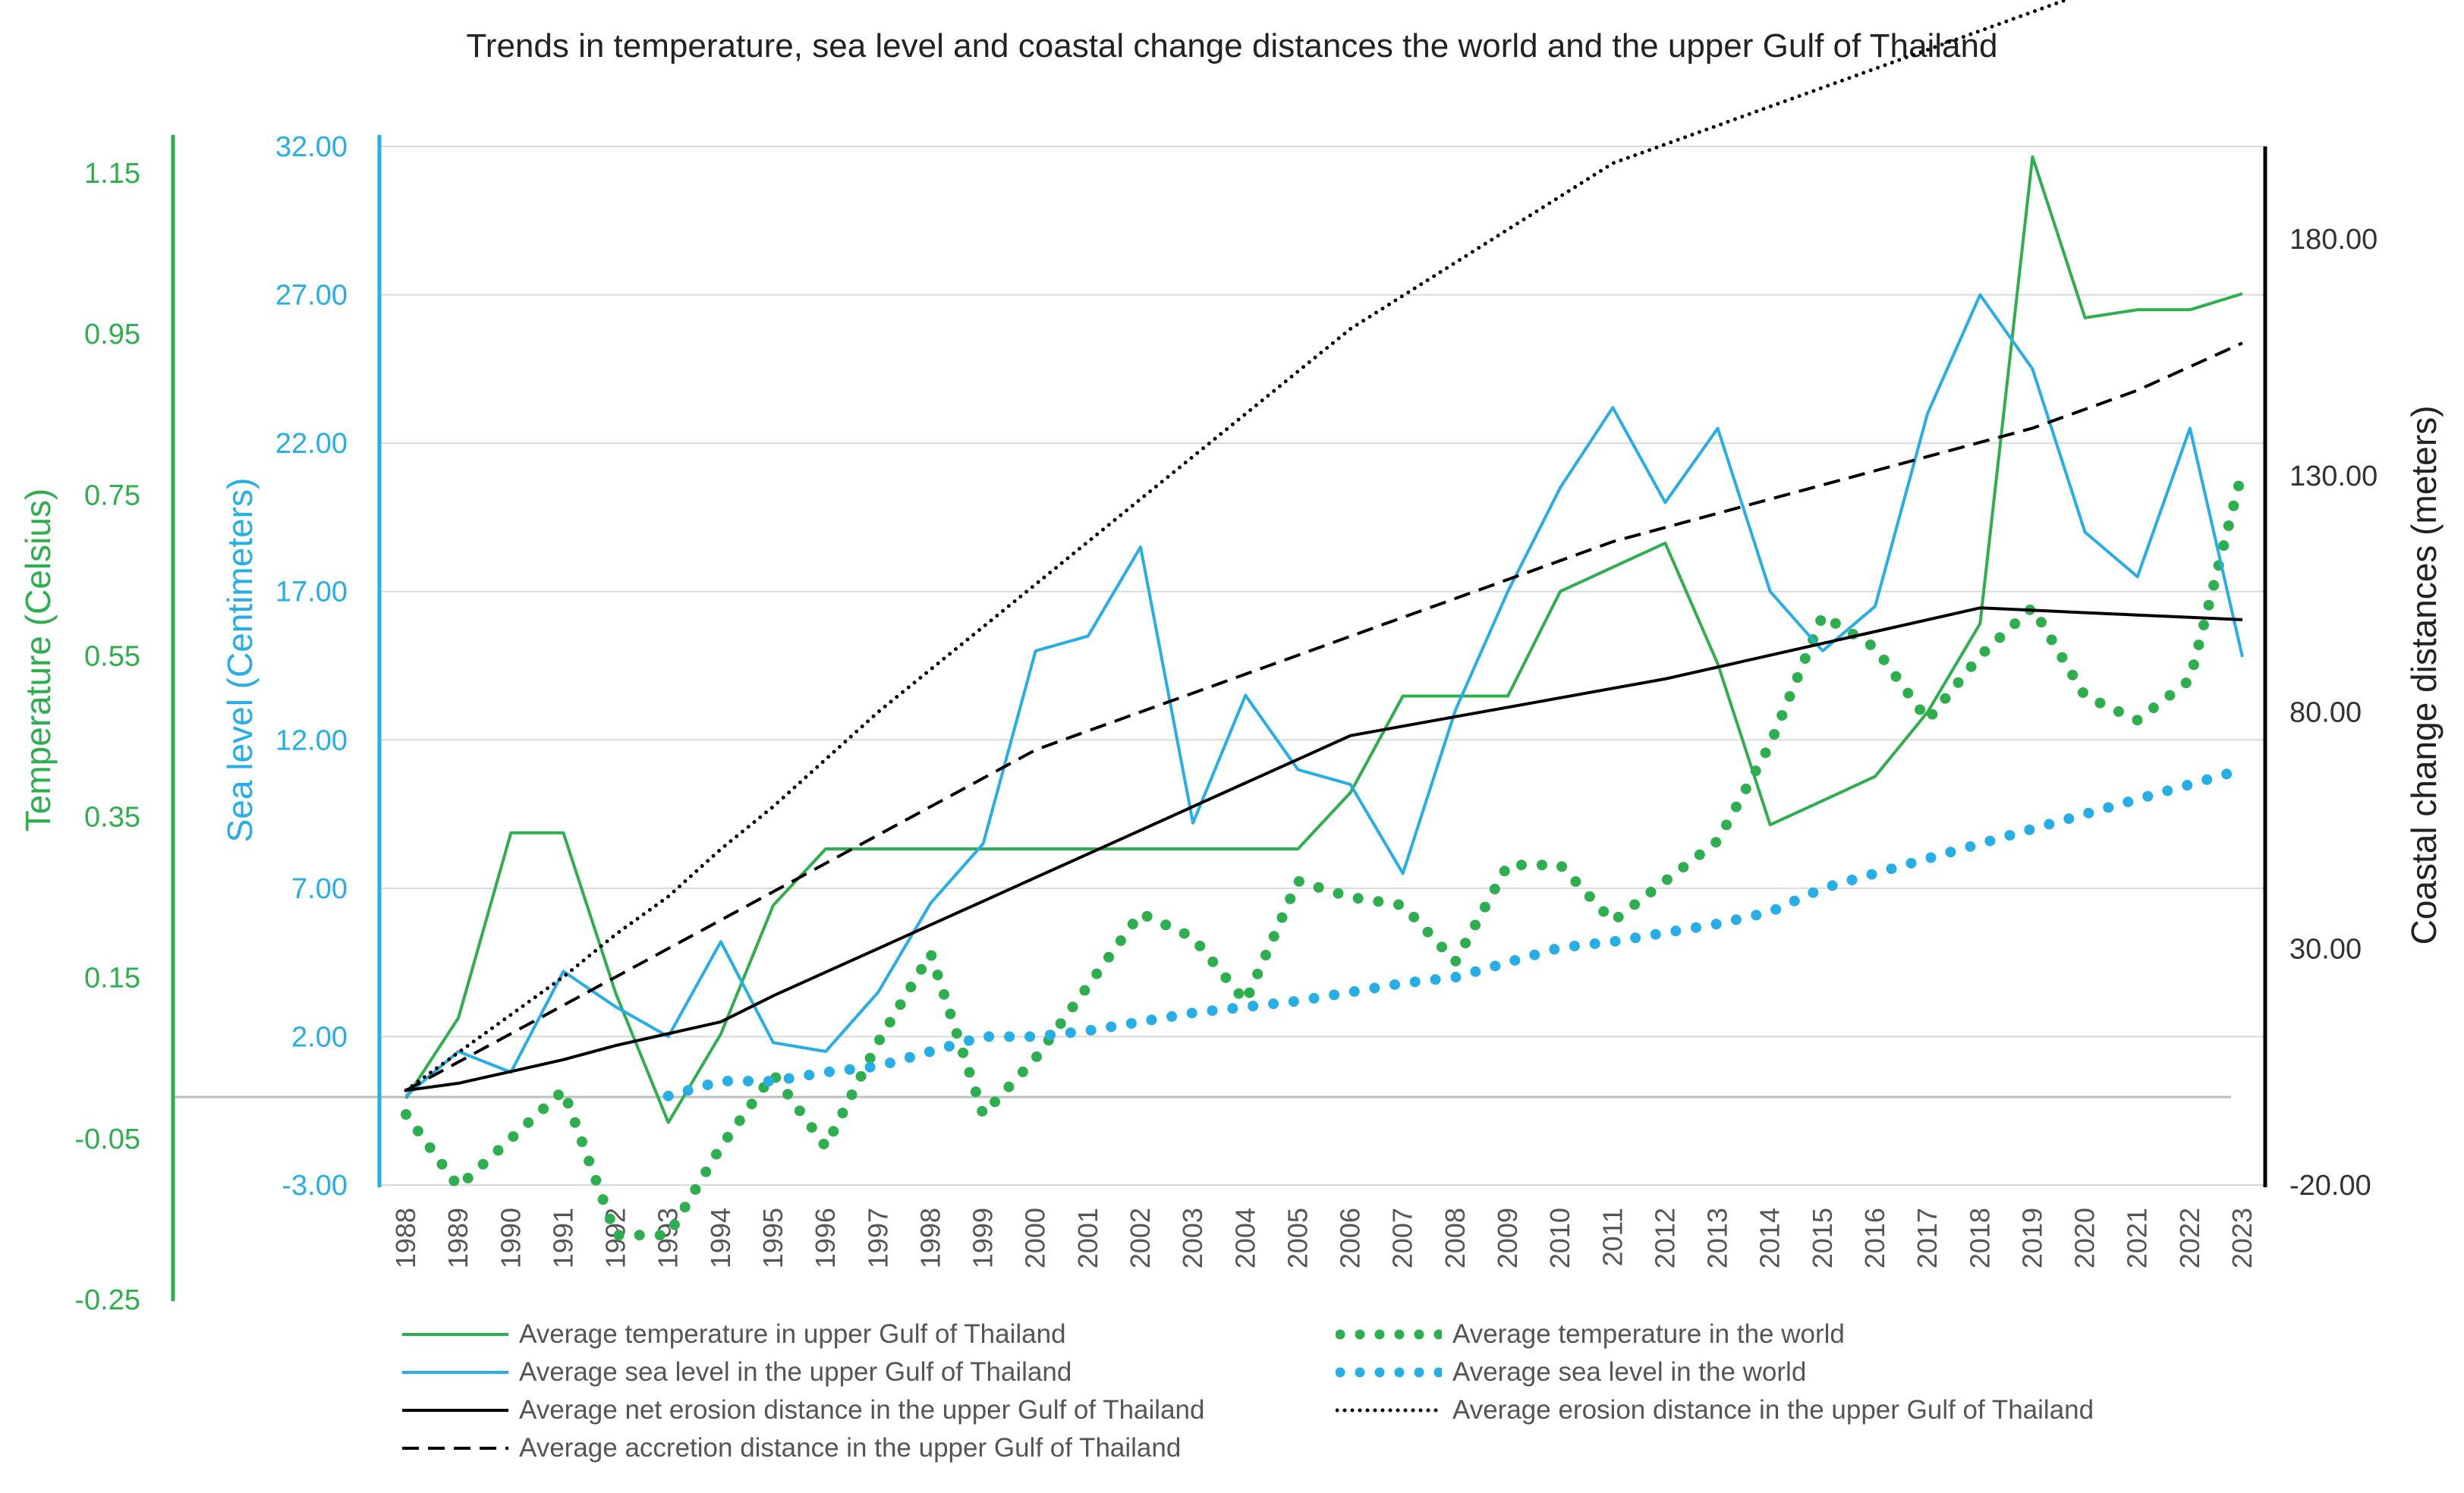  What do you see at coordinates (240, 661) in the screenshot?
I see `sea-level-axis-title: Sea level (Centimeters)` at bounding box center [240, 661].